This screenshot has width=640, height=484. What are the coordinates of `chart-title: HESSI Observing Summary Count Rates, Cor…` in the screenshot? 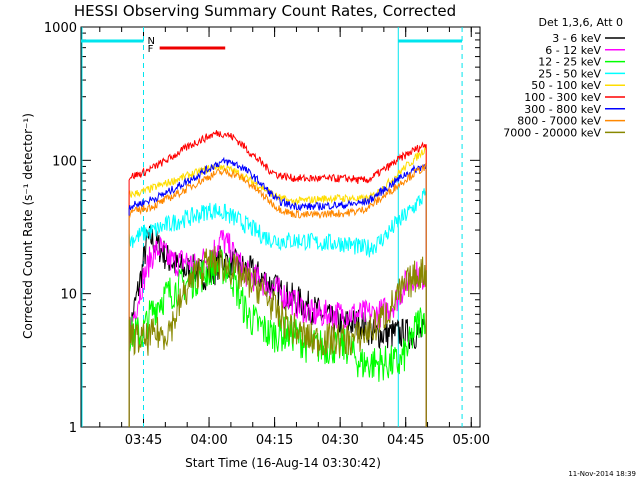 It's located at (265, 11).